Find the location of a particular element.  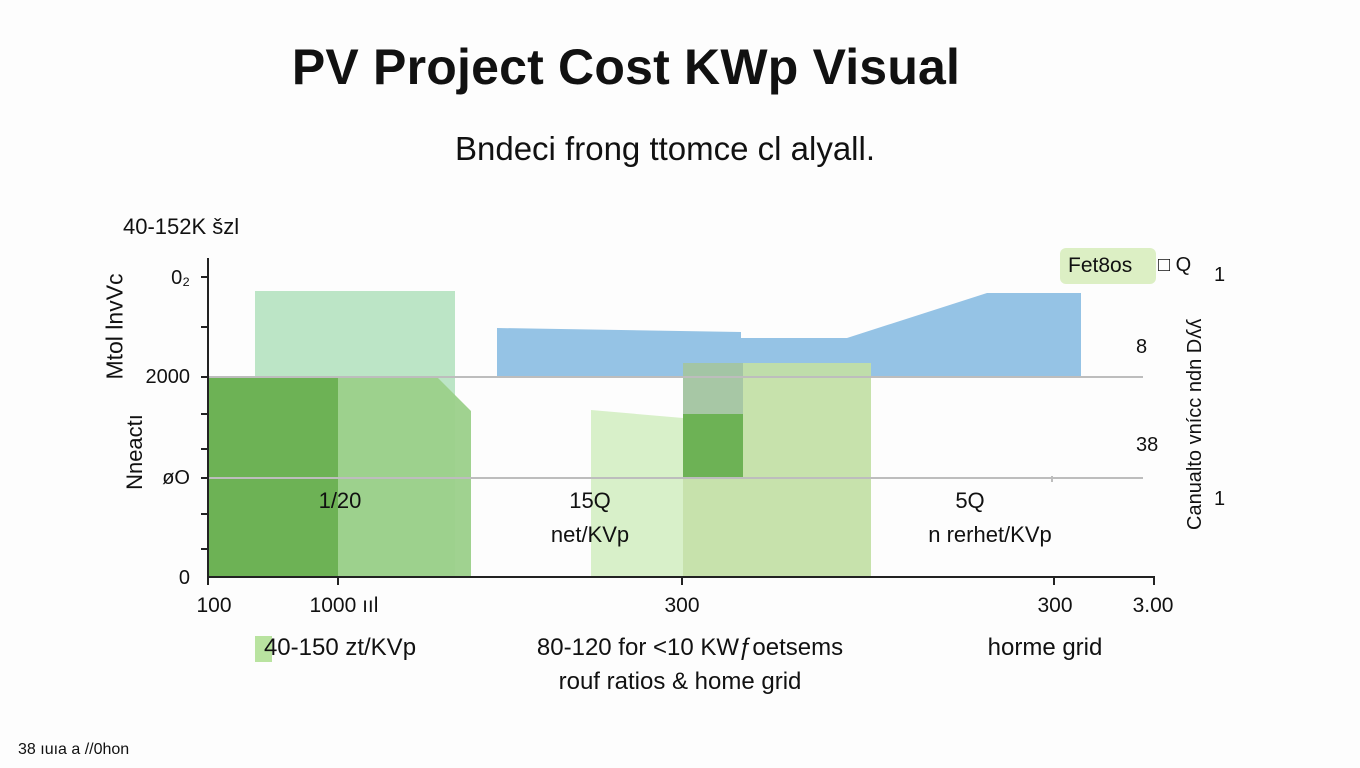

annotation-low-value: 1/20 is located at coordinates (340, 500).